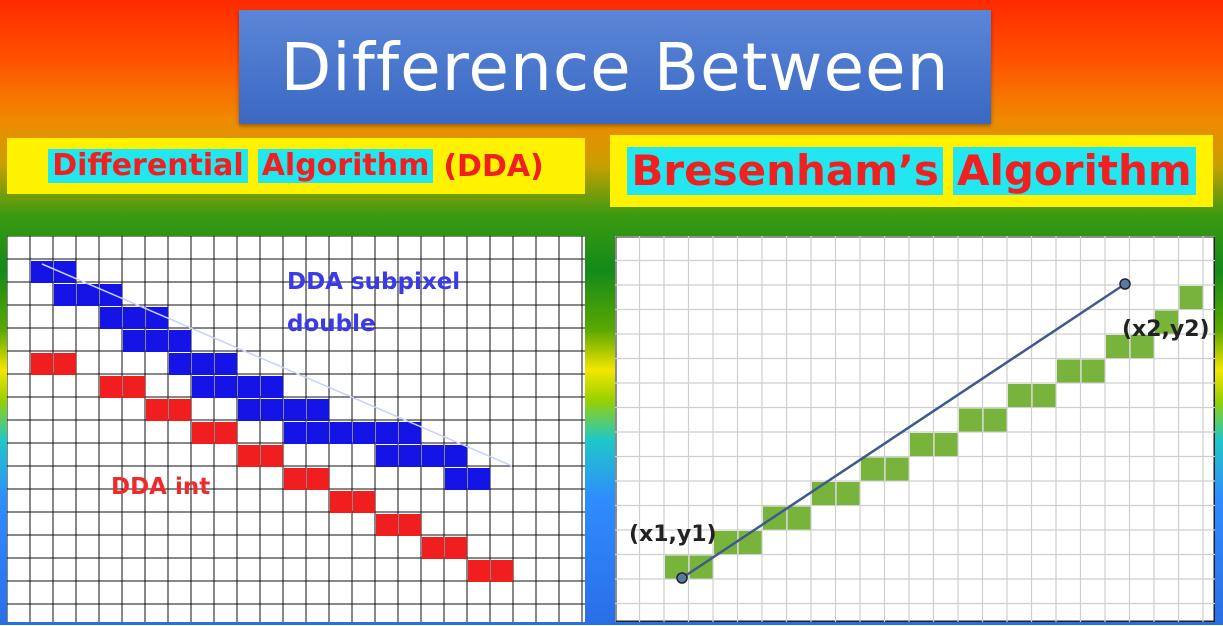  I want to click on dda-ideal-line, so click(277, 365).